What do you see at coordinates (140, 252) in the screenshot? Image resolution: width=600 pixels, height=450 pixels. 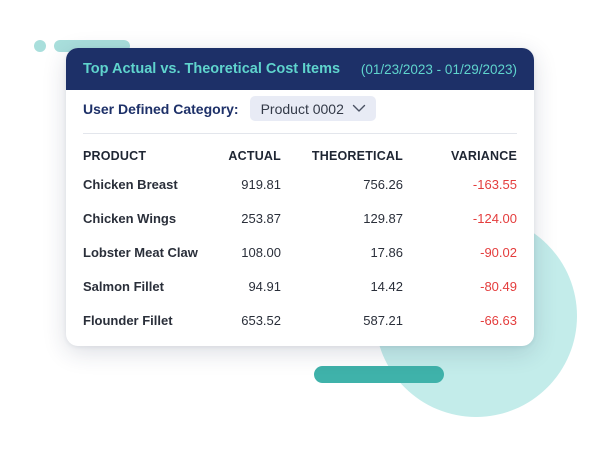 I see `cell-product: Lobster Meat Claw` at bounding box center [140, 252].